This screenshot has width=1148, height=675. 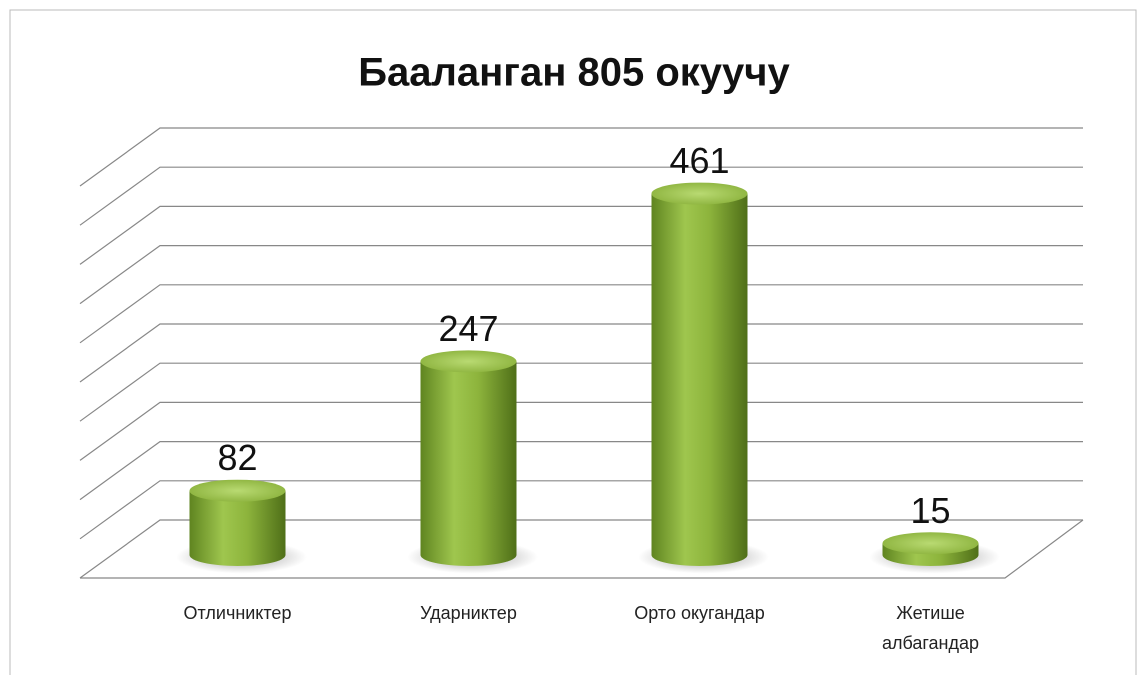 What do you see at coordinates (930, 510) in the screenshot?
I see `value-label: 15` at bounding box center [930, 510].